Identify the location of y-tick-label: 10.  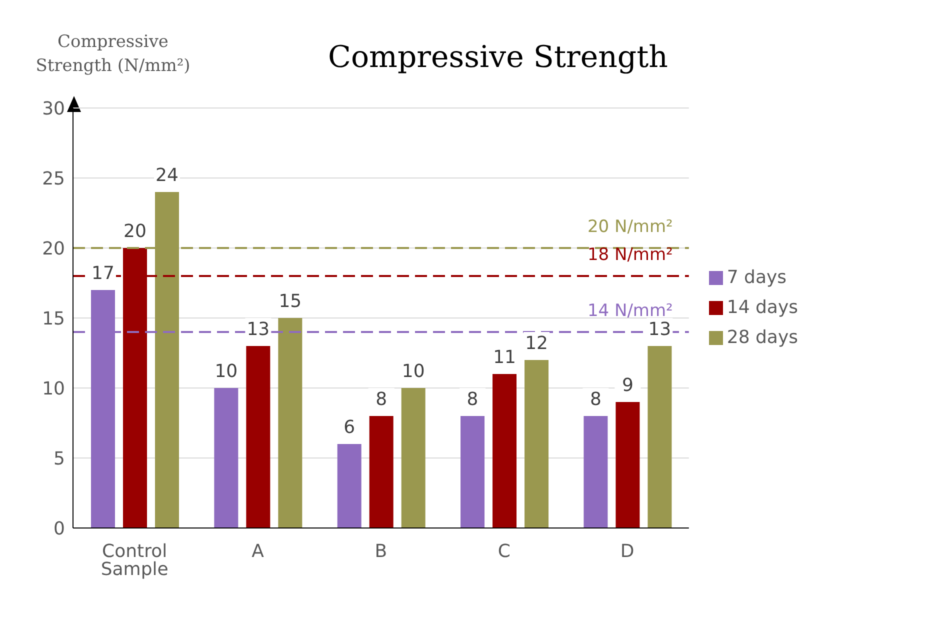
(53, 389).